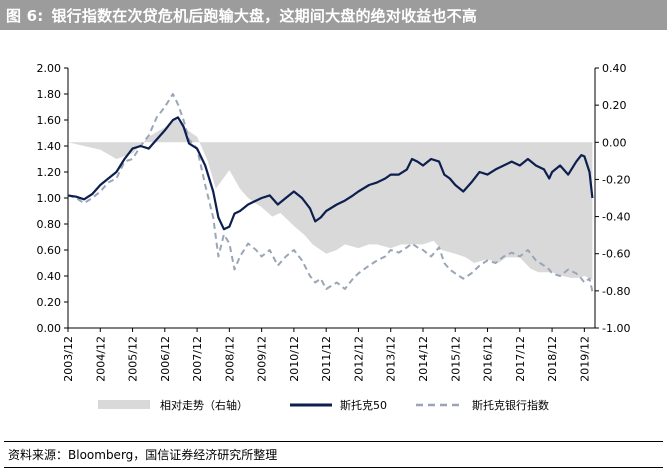 The width and height of the screenshot is (667, 472). I want to click on x-tick-label: 2010/12, so click(294, 359).